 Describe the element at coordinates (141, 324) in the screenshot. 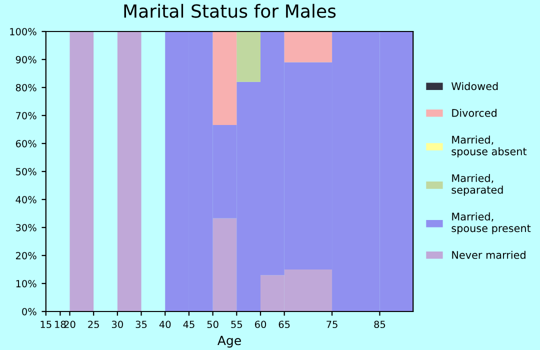

I see `x-tick-label: 35` at that location.